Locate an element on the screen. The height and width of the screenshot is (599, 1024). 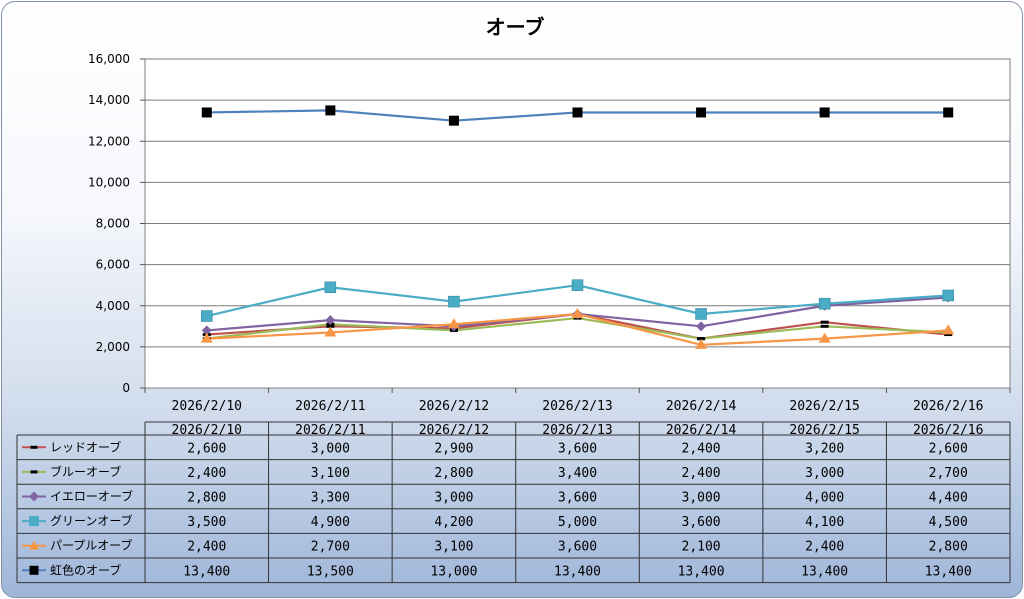
table-cell: 4,500 is located at coordinates (948, 522).